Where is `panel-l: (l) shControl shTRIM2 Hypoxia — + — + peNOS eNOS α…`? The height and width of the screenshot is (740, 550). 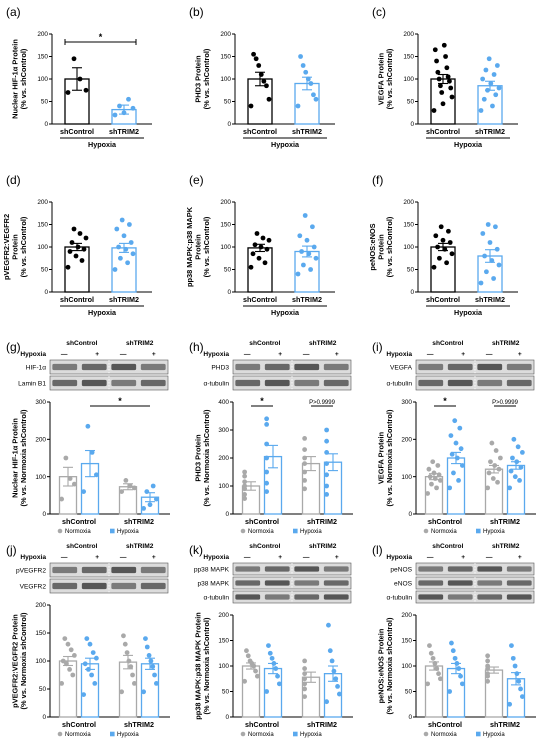
panel-l: (l) shControl shTRIM2 Hypoxia — + — + peNOS eNOS α… is located at coordinates (454, 640).